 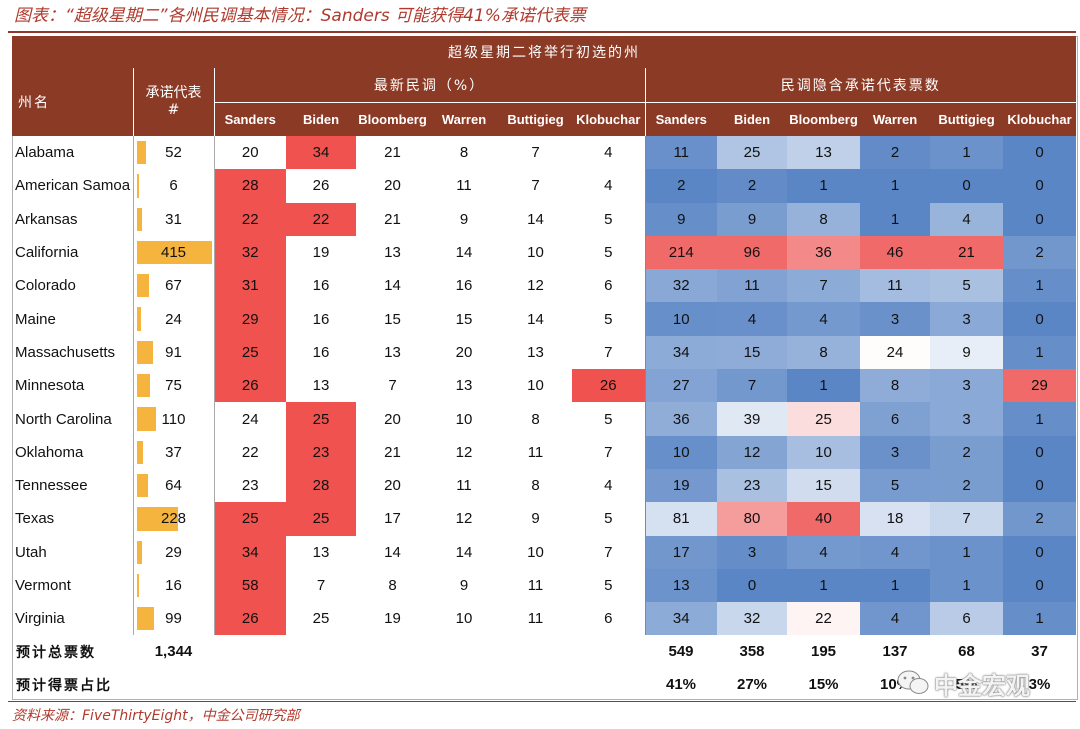 What do you see at coordinates (535, 386) in the screenshot?
I see `poll-cell-buttigieg: 10` at bounding box center [535, 386].